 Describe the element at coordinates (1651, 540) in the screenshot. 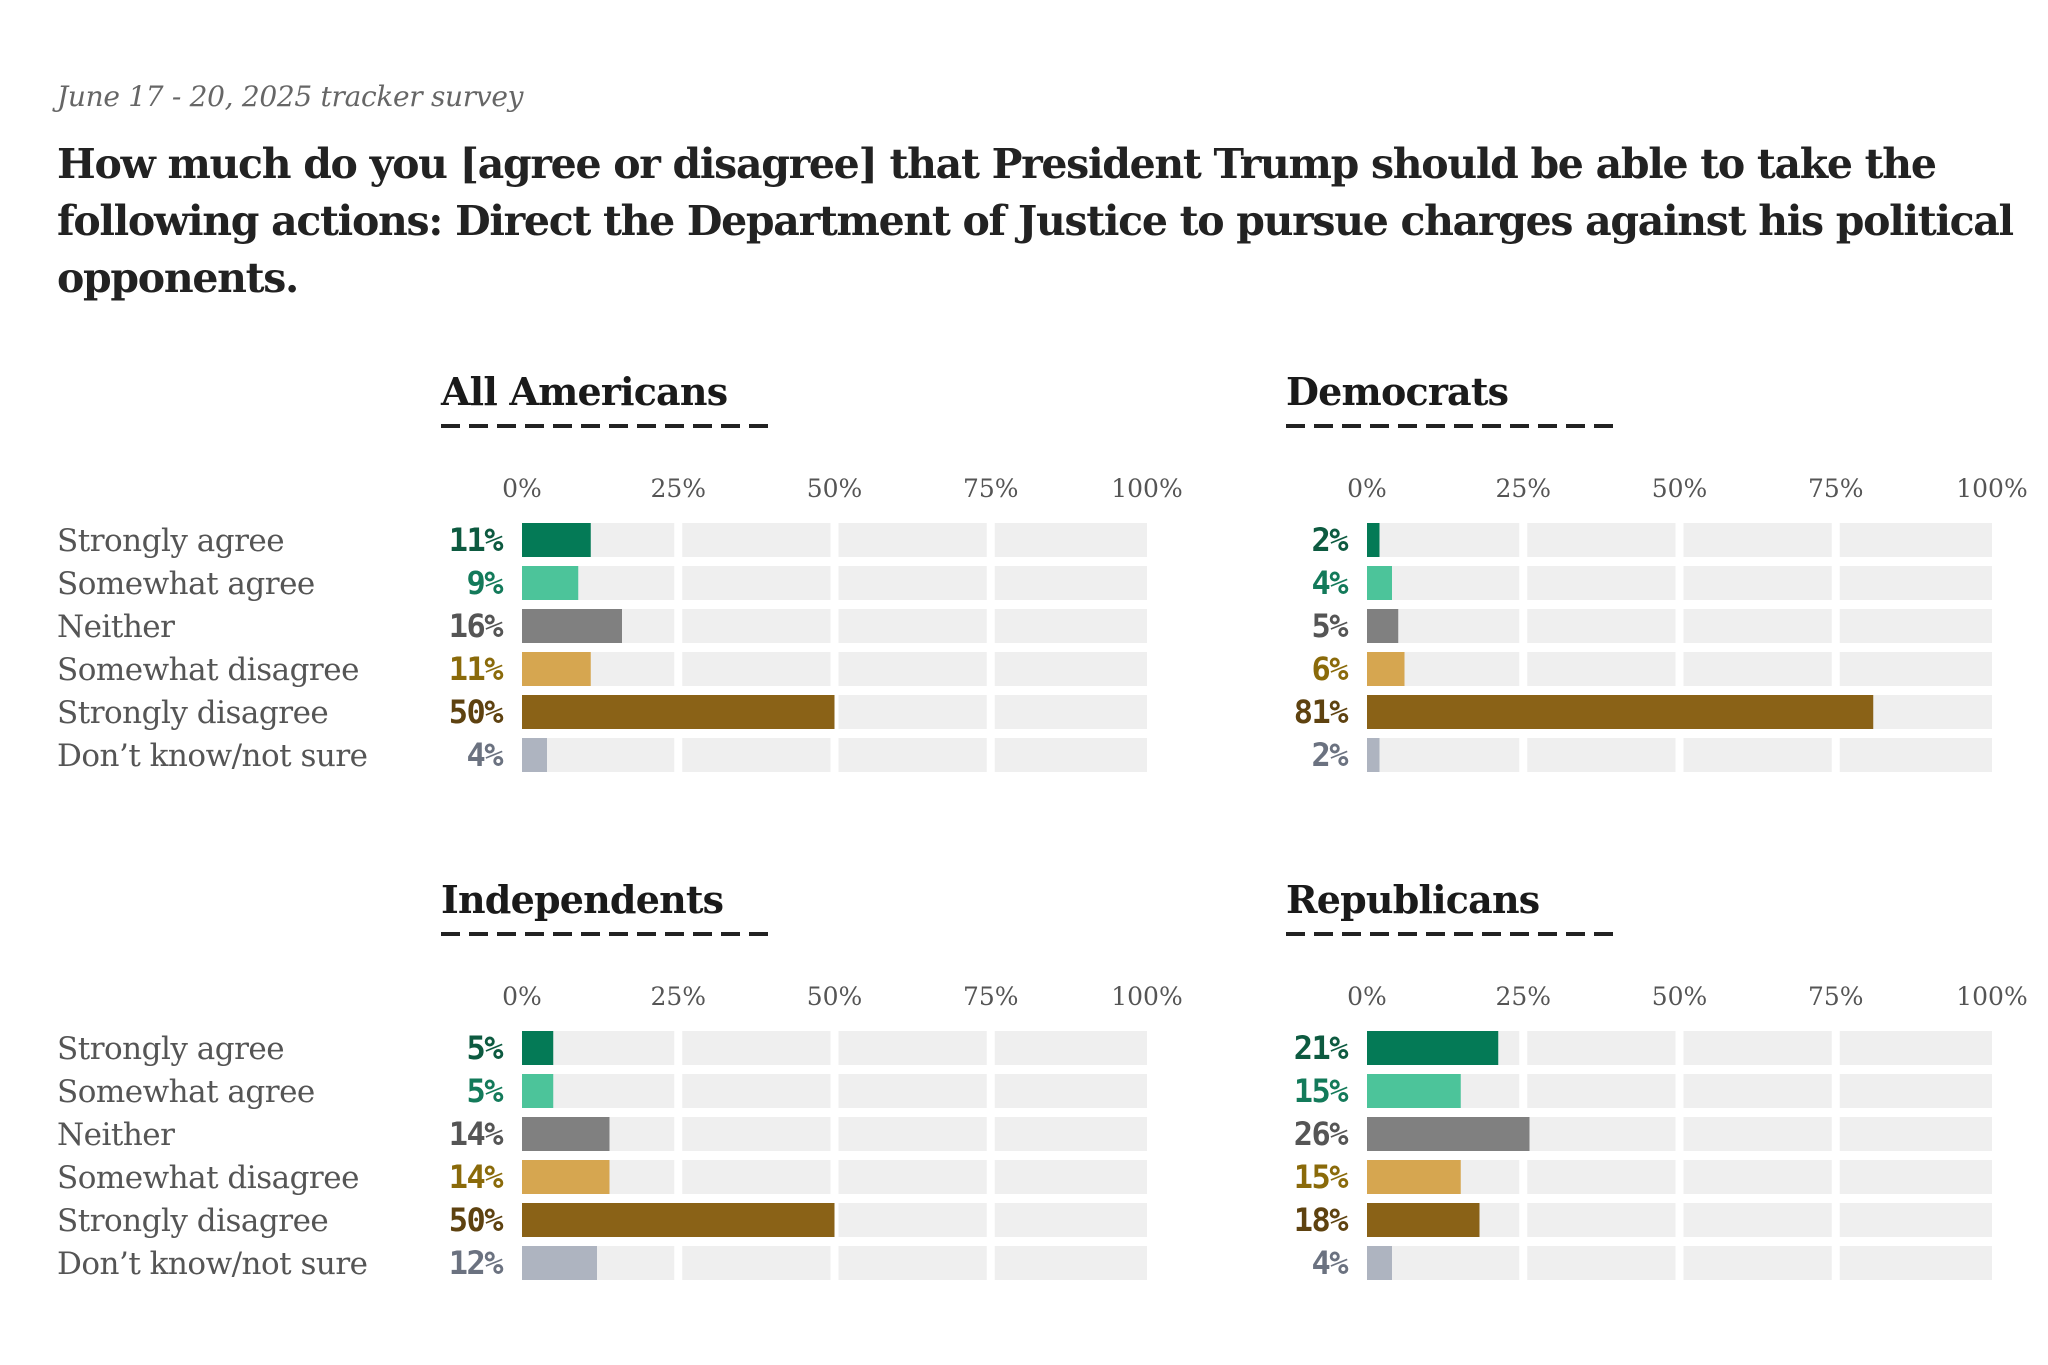

I see `bar-row-strongly-agree: 2%` at that location.